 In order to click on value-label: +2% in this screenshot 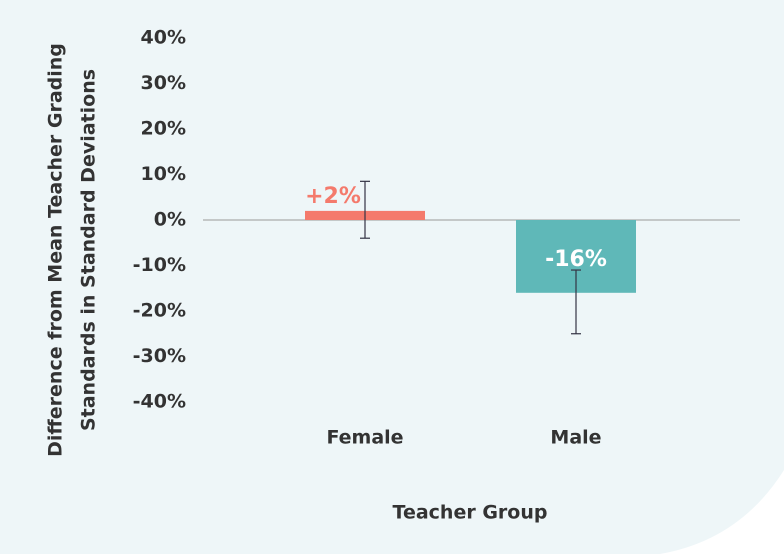, I will do `click(333, 196)`.